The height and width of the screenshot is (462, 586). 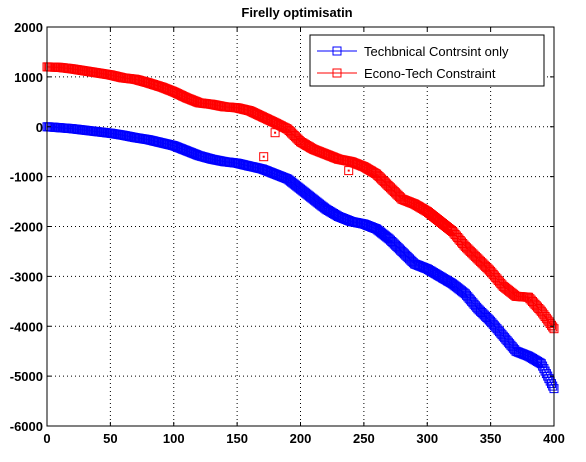 I want to click on x-tick-label: 150, so click(x=237, y=438).